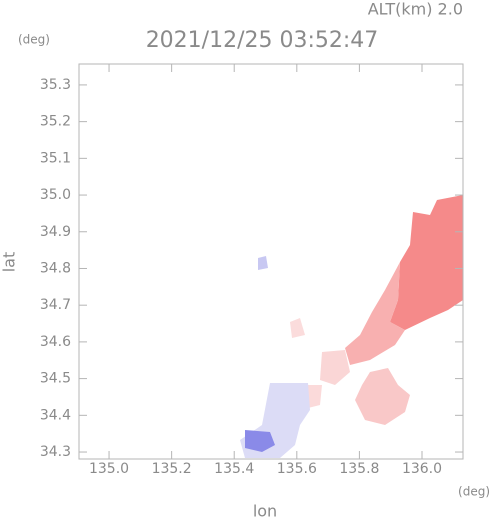 This screenshot has width=491, height=521. I want to click on y-tick-label: 34.8, so click(55, 268).